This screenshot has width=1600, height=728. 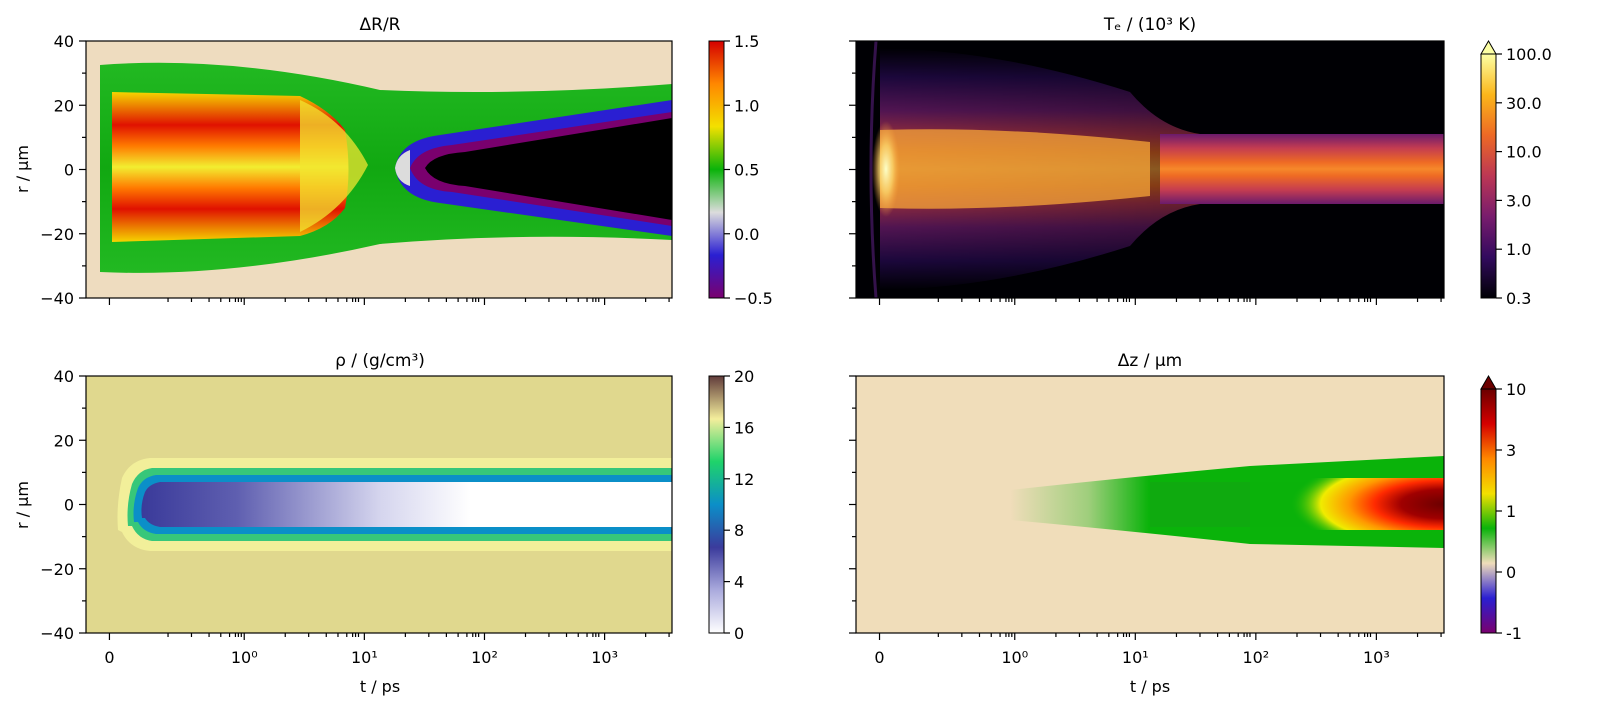 I want to click on colorbar-reflectivity: 1.5 1.0 0.5 0.0 −0.5, so click(x=740, y=170).